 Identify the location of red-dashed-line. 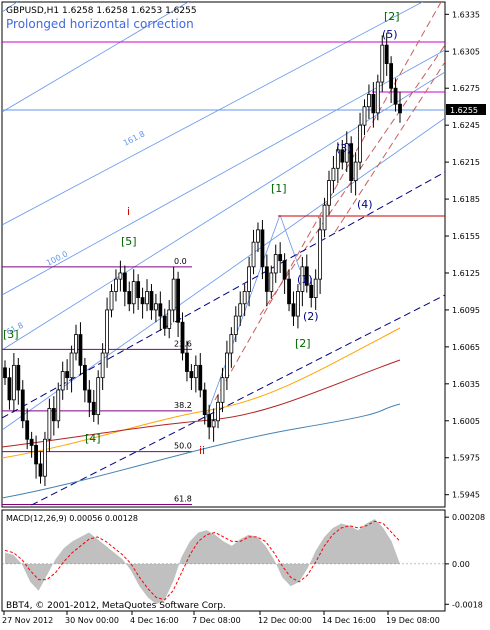
(389, 147).